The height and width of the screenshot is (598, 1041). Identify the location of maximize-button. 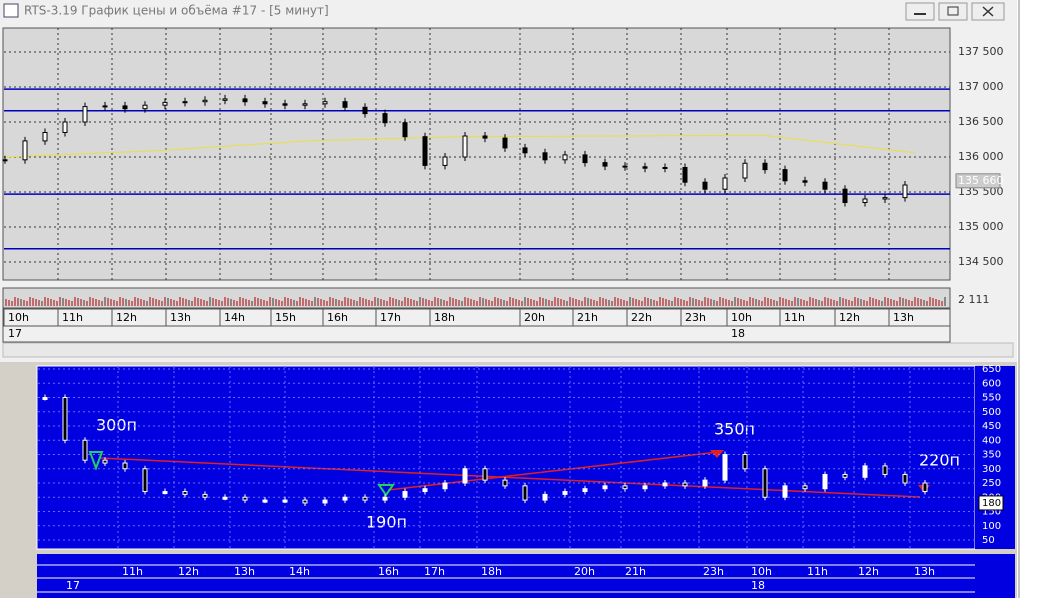
(953, 11).